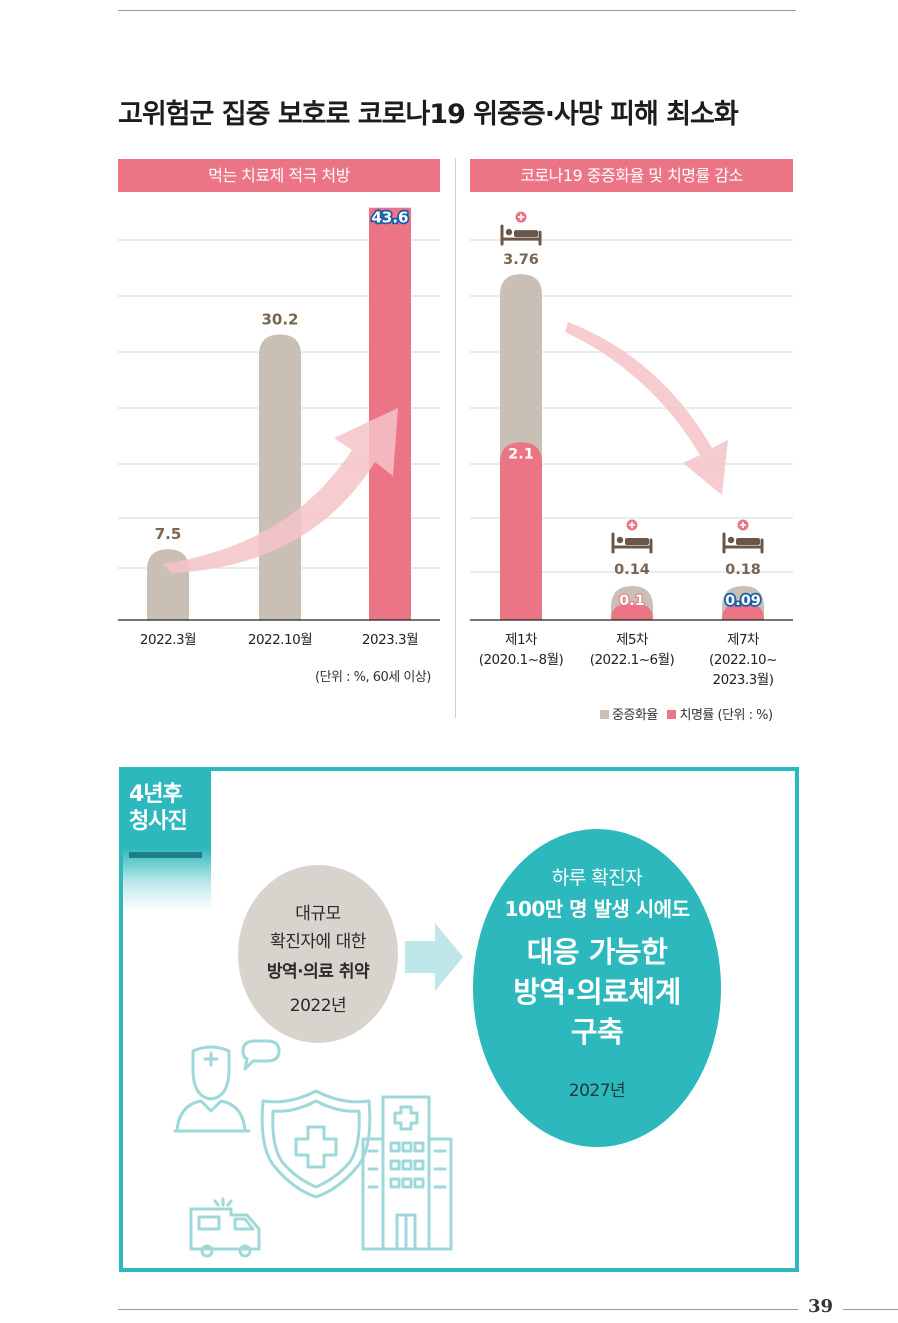  What do you see at coordinates (261, 1055) in the screenshot?
I see `speech-bubble-icon` at bounding box center [261, 1055].